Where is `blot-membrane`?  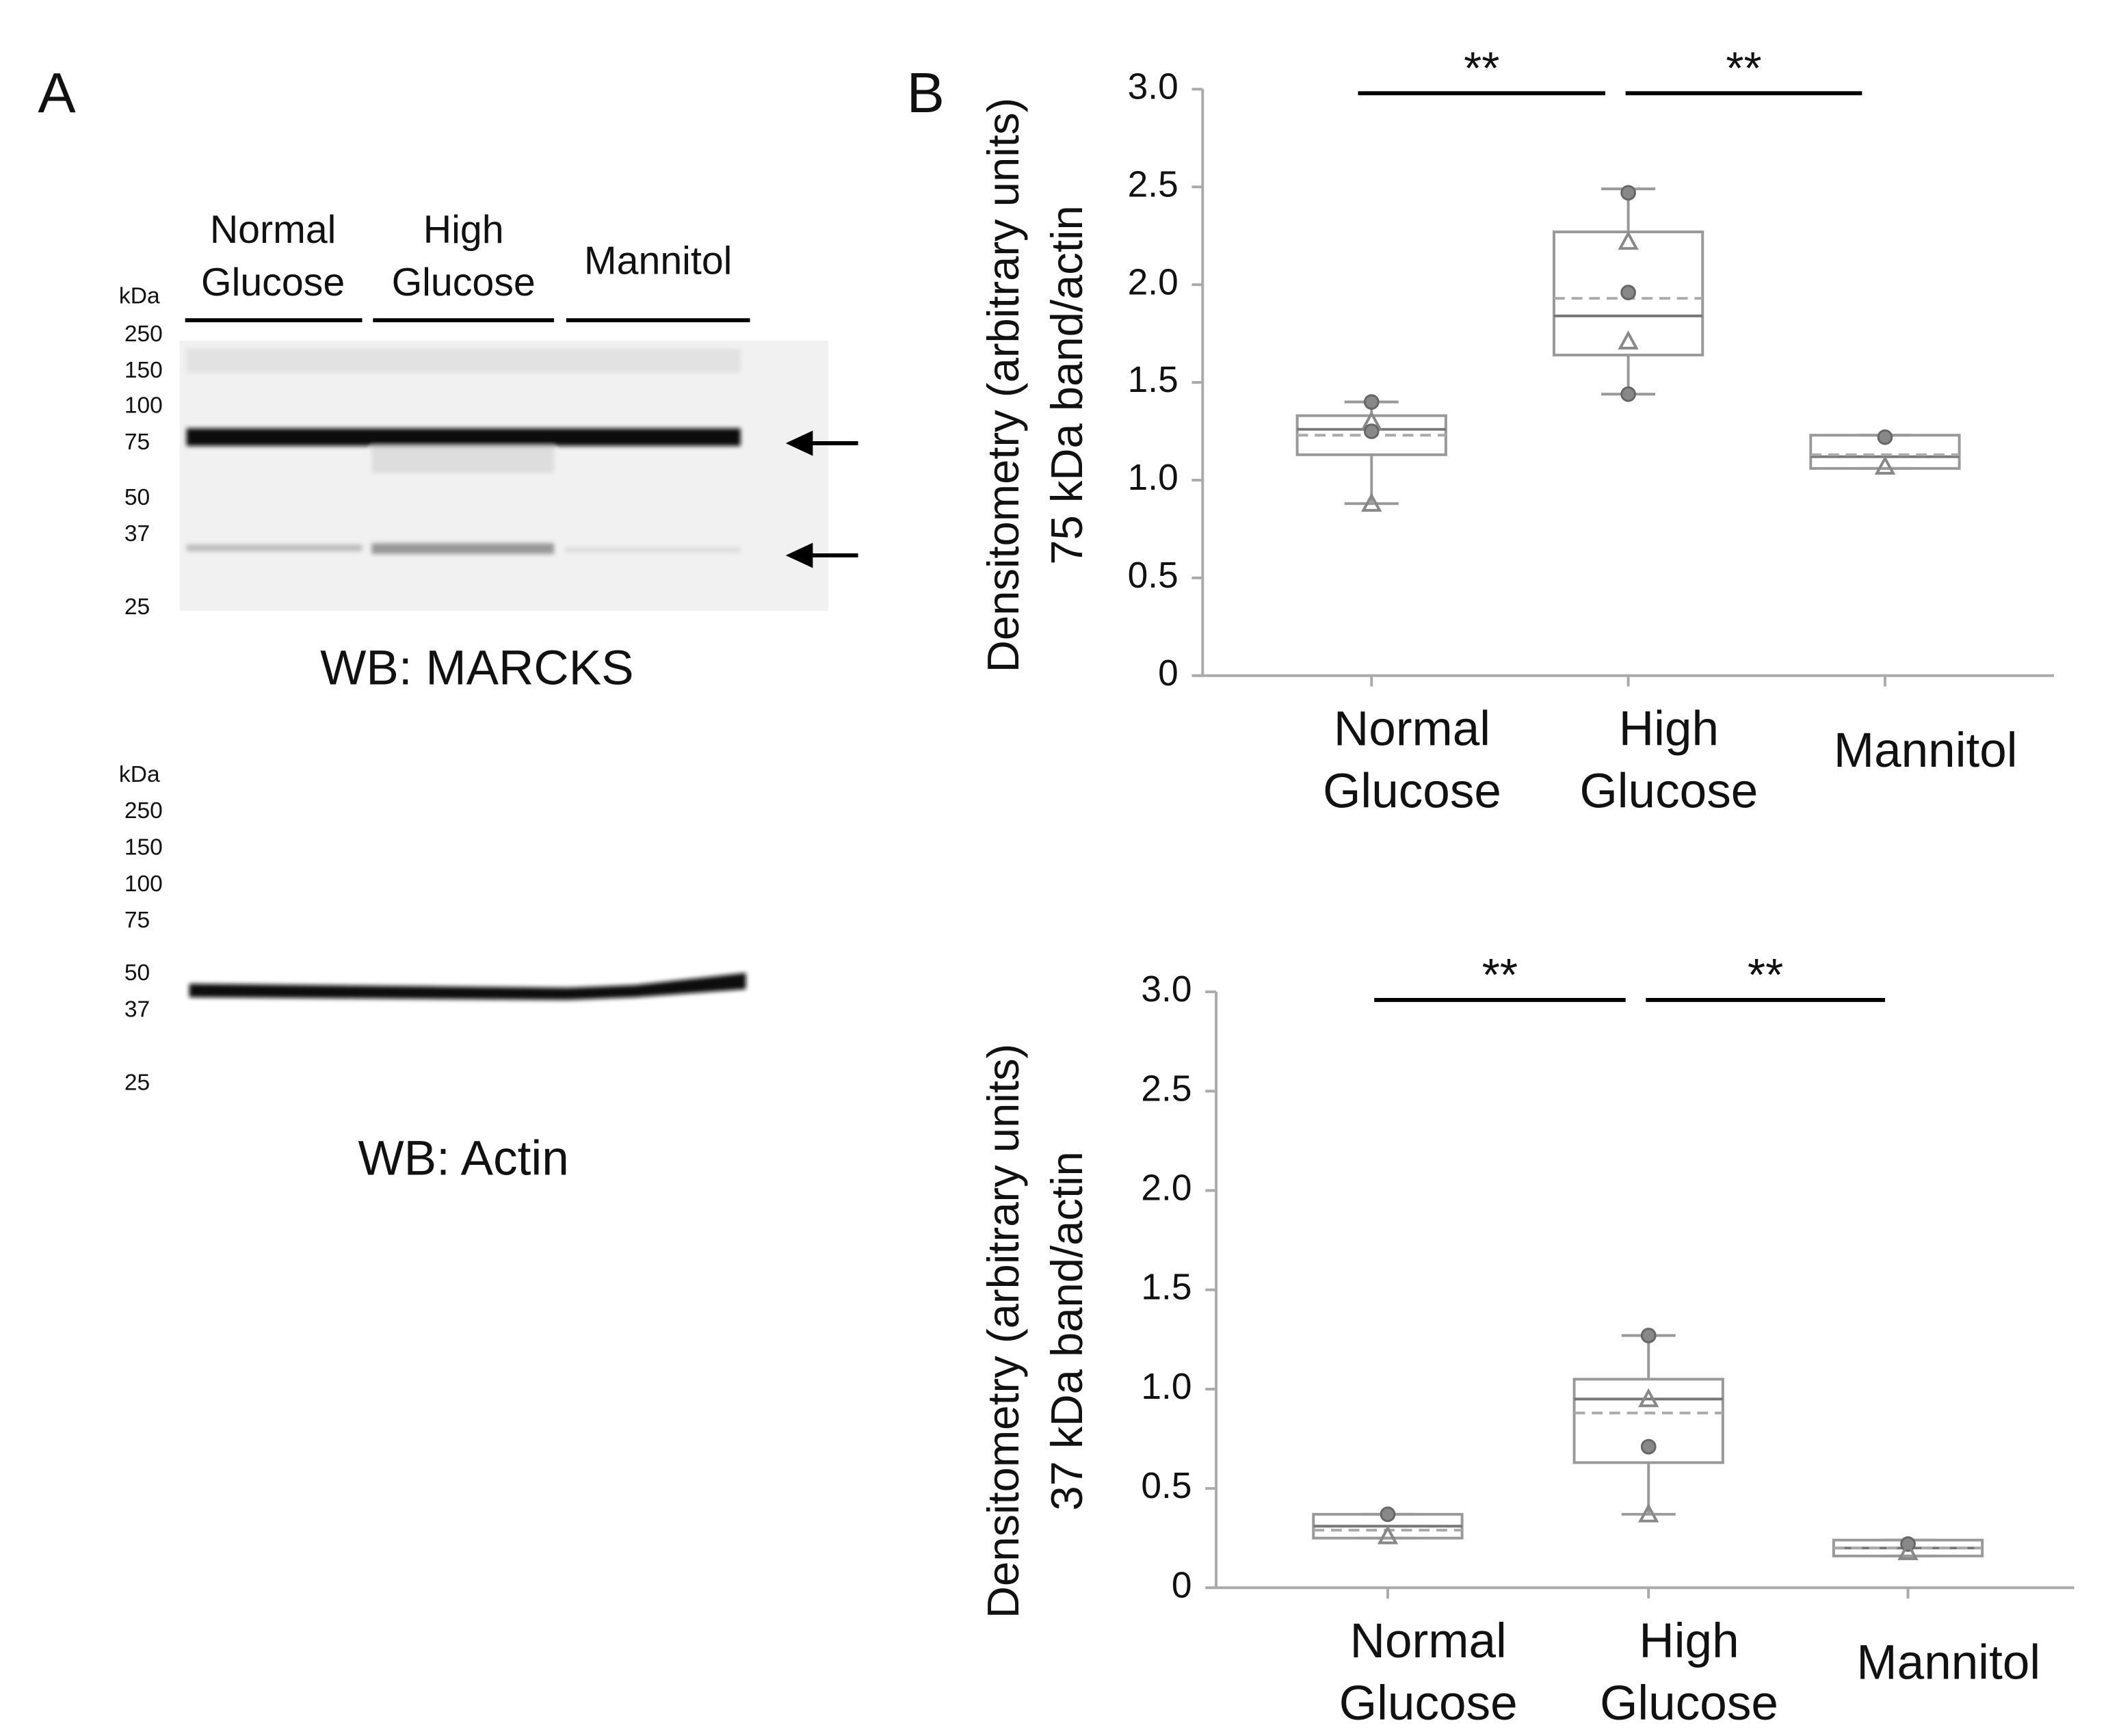 blot-membrane is located at coordinates (504, 475).